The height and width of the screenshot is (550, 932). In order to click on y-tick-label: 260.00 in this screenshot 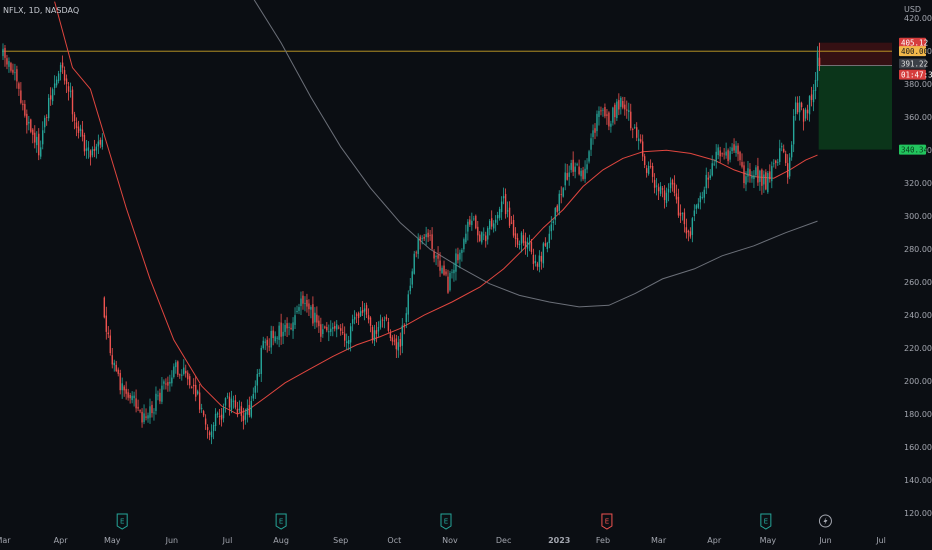, I will do `click(918, 282)`.